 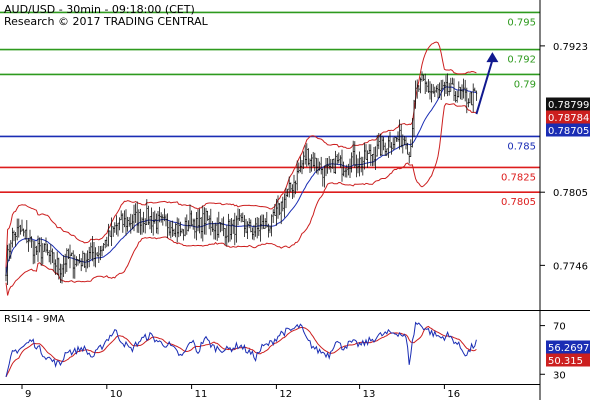 I want to click on rsi-ma-line, so click(x=241, y=351).